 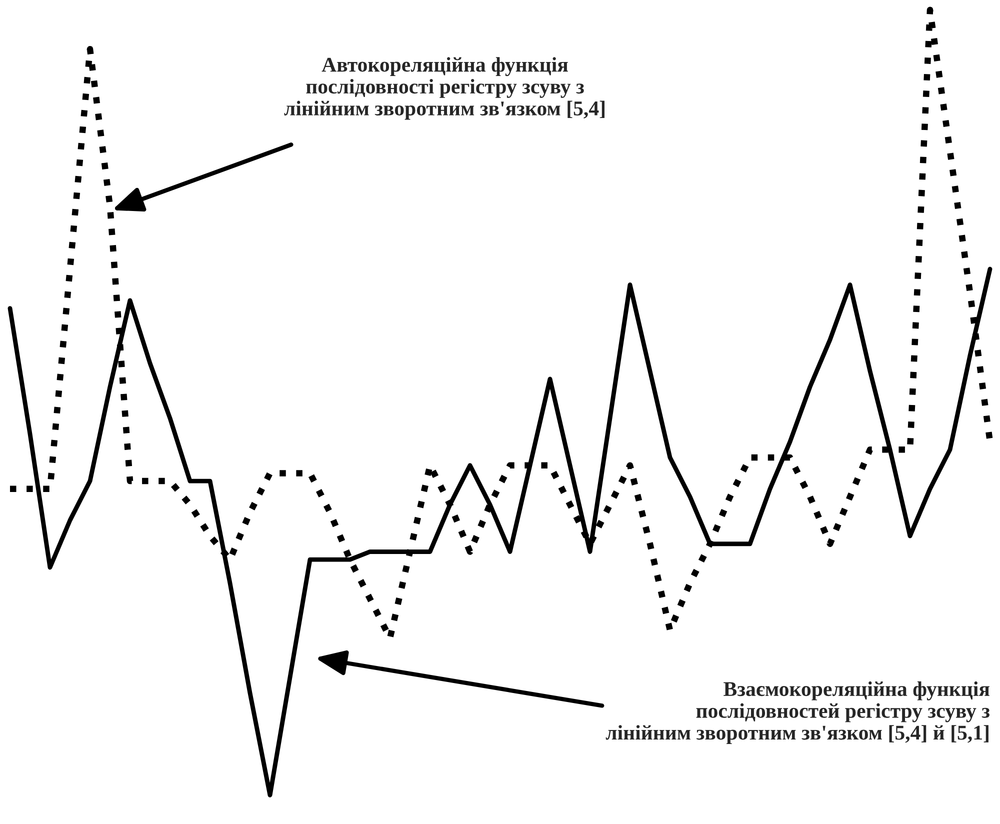 I want to click on annotation: Взаємокореляційна функція послідовностей регістру зсуву з лінійним зворотним зв'язком [5,4] й [5,1], so click(x=798, y=712).